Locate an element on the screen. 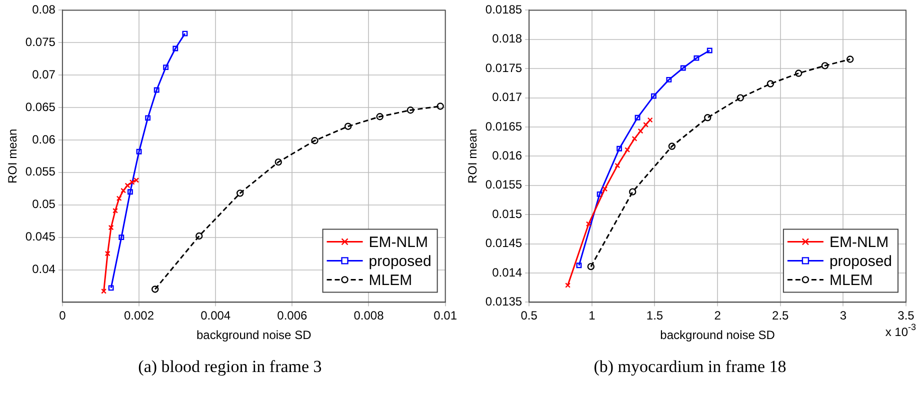 This screenshot has width=921, height=401. x-tick-label: 0.01 is located at coordinates (446, 315).